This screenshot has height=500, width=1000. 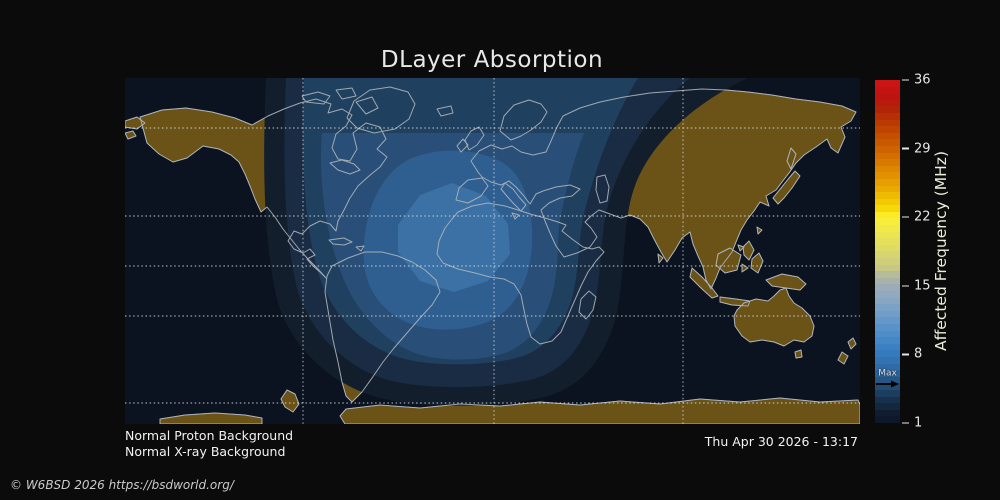 I want to click on xray-status: Normal X-ray Background, so click(x=205, y=451).